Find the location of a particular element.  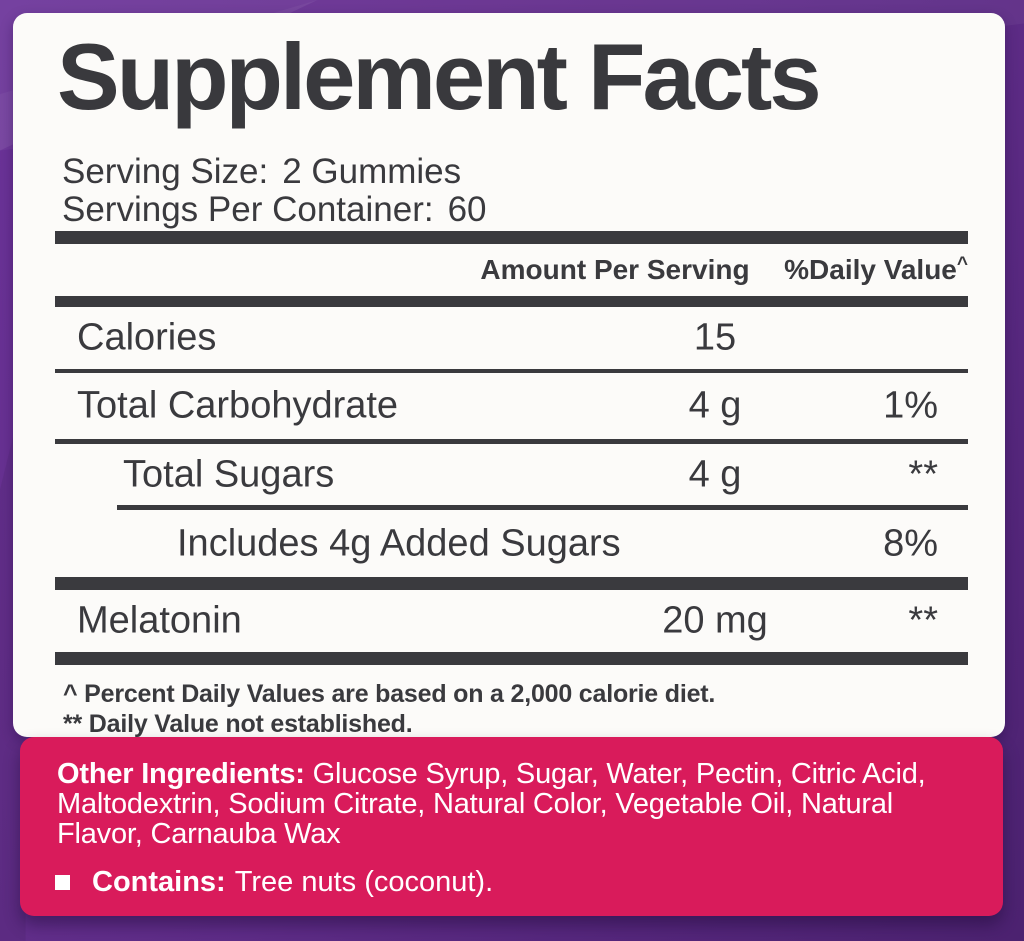

daily-value-header: %Daily Value^ is located at coordinates (876, 270).